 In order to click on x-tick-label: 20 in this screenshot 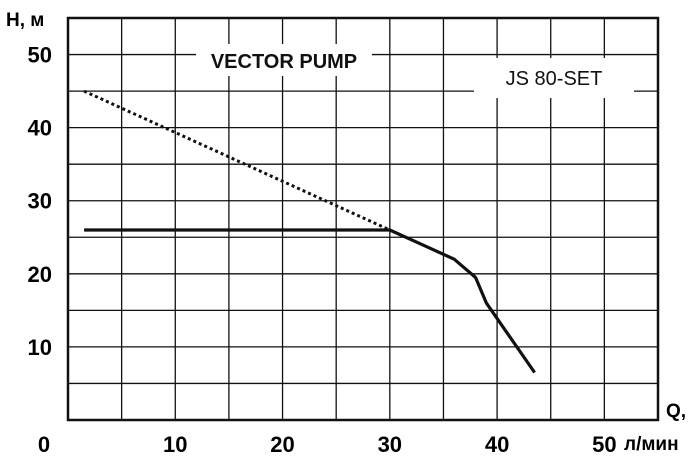, I will do `click(282, 444)`.